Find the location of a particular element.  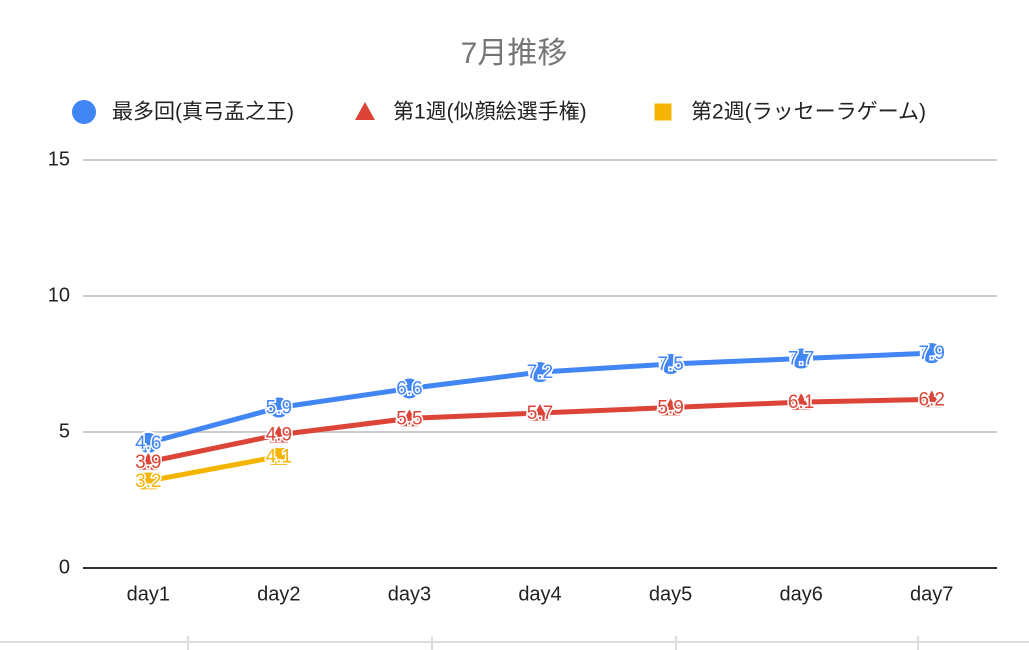

legend-label: 最多回(真弓孟之王) is located at coordinates (203, 112).